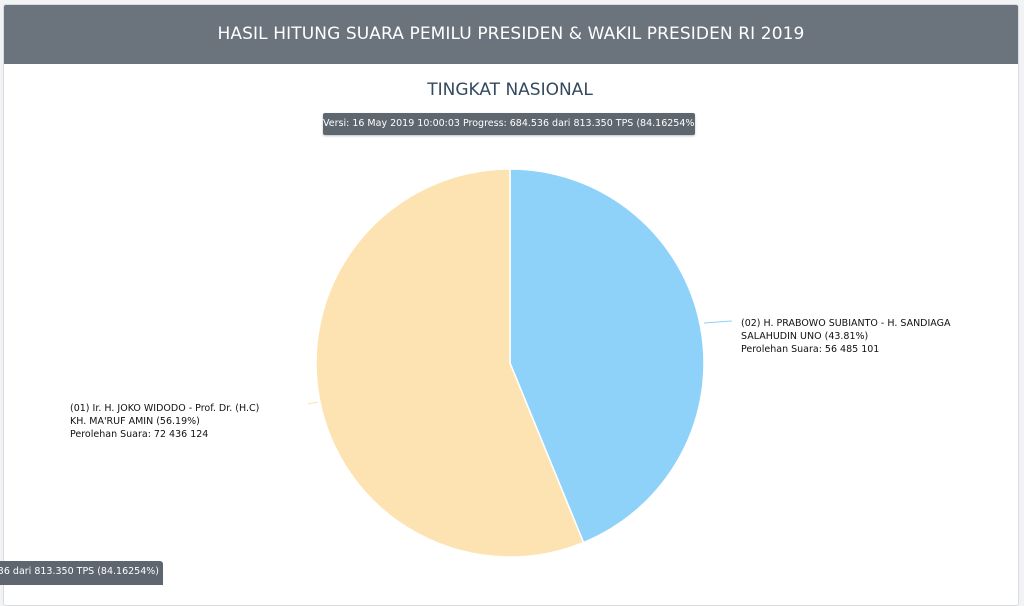 The image size is (1024, 606). Describe the element at coordinates (846, 323) in the screenshot. I see `slice-label-line: (02) H. PRABOWO SUBIANTO - H. SANDIAGA` at that location.